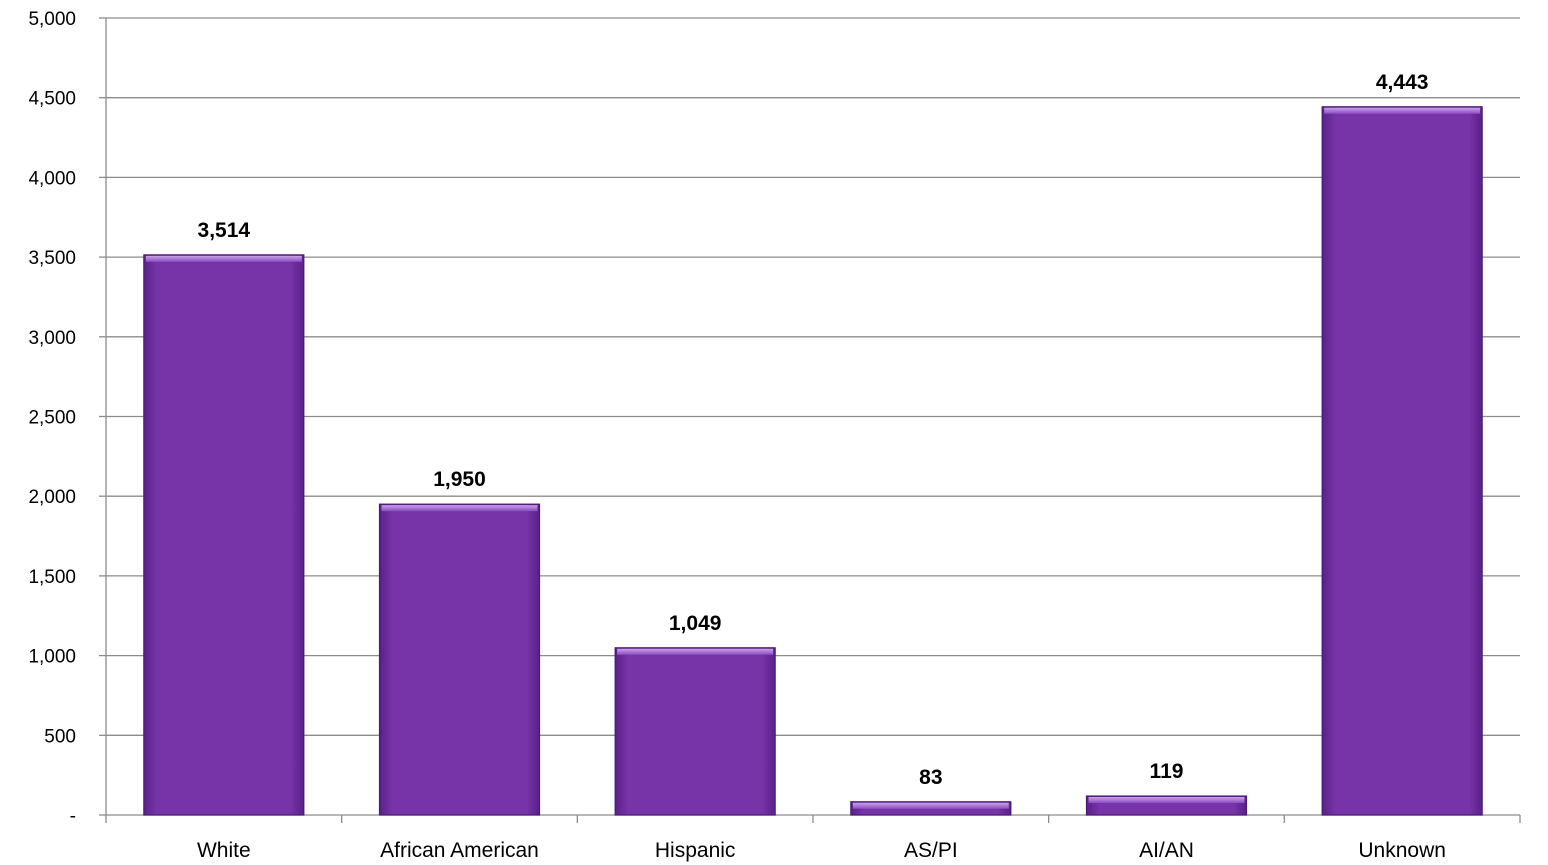  What do you see at coordinates (52, 497) in the screenshot?
I see `y-tick-label: 2,000` at bounding box center [52, 497].